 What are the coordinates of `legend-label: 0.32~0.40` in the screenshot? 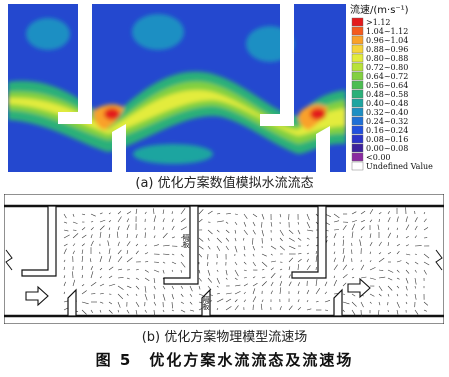 It's located at (387, 112).